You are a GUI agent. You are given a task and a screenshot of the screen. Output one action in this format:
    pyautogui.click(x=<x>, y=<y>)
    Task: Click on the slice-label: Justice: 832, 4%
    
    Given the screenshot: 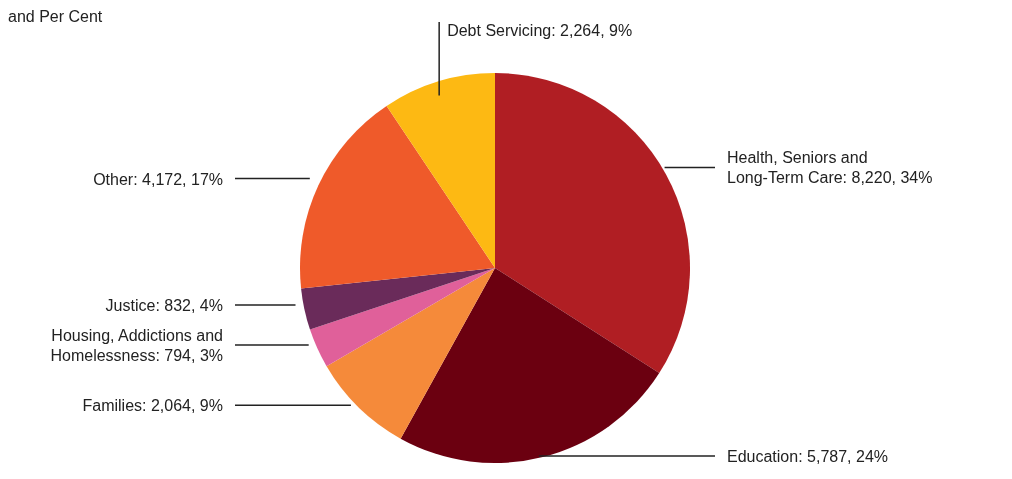 What is the action you would take?
    pyautogui.click(x=164, y=306)
    